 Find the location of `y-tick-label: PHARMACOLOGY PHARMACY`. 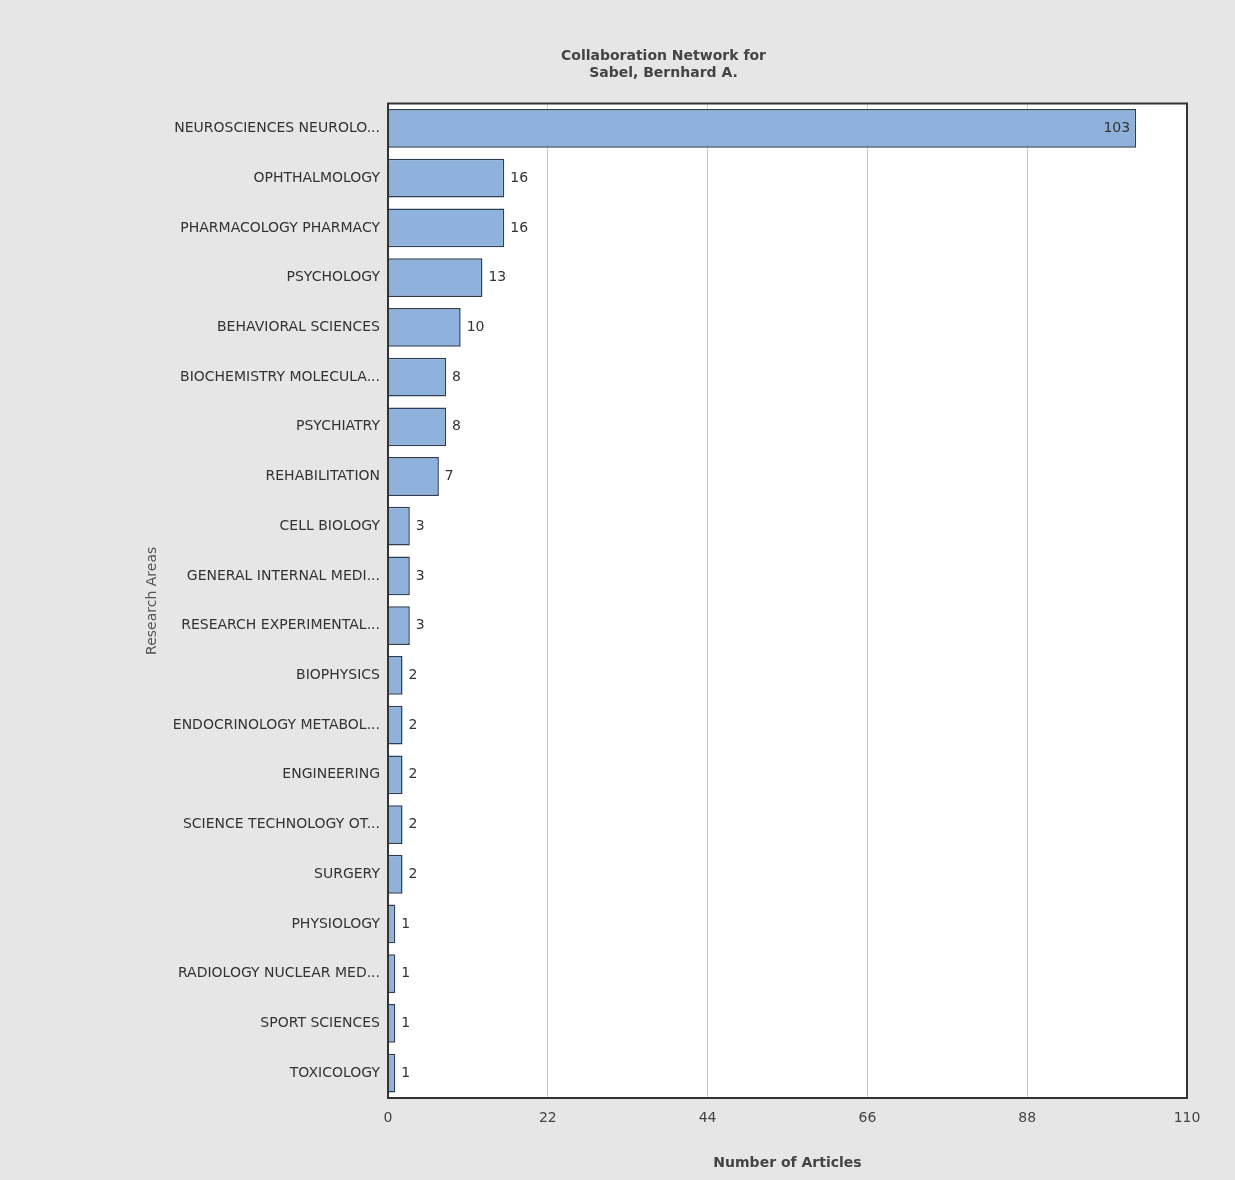

y-tick-label: PHARMACOLOGY PHARMACY is located at coordinates (280, 226).